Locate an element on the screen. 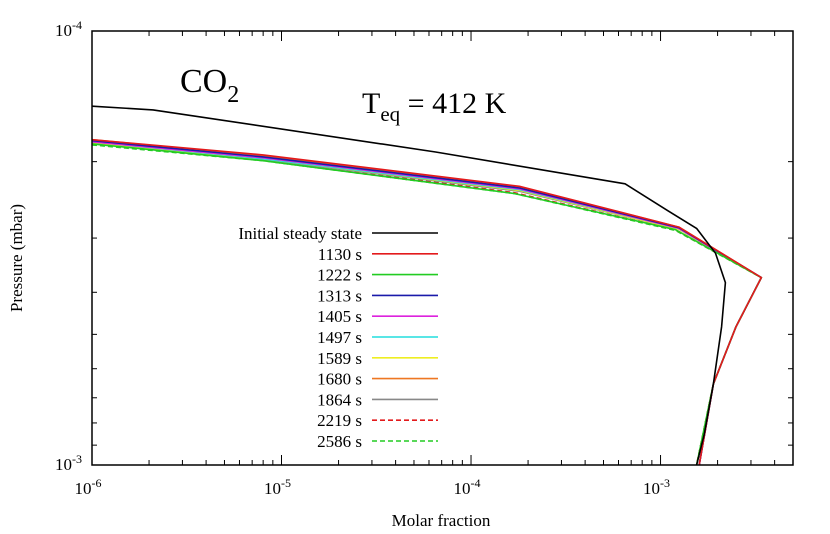 Image resolution: width=830 pixels, height=534 pixels. legend-label: 2219 s is located at coordinates (339, 420).